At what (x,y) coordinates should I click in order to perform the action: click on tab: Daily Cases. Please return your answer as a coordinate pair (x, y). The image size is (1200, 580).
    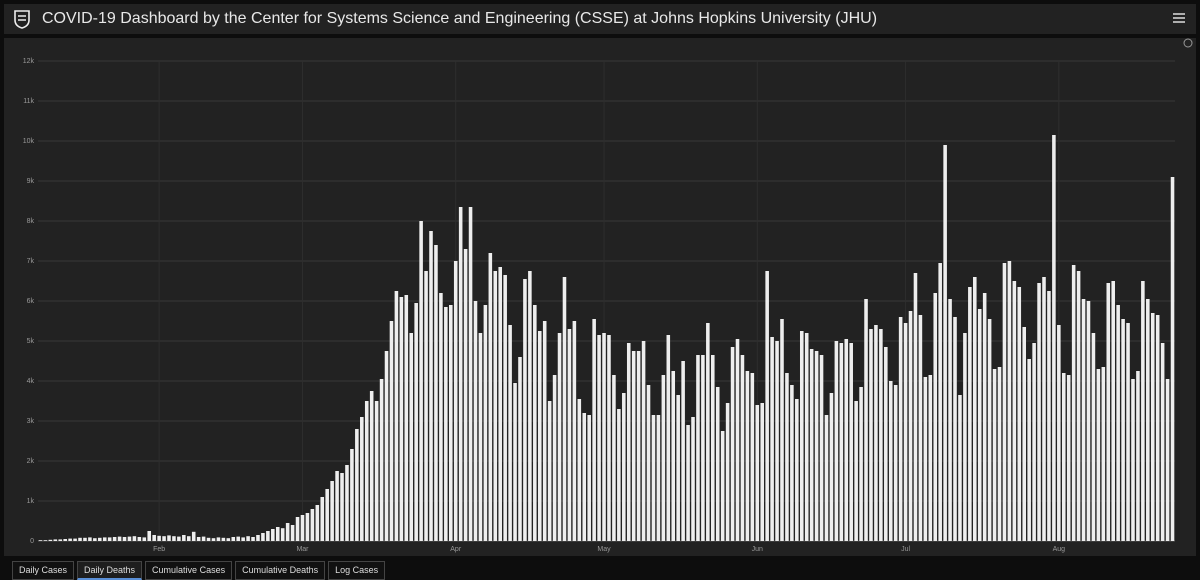
    Looking at the image, I should click on (43, 570).